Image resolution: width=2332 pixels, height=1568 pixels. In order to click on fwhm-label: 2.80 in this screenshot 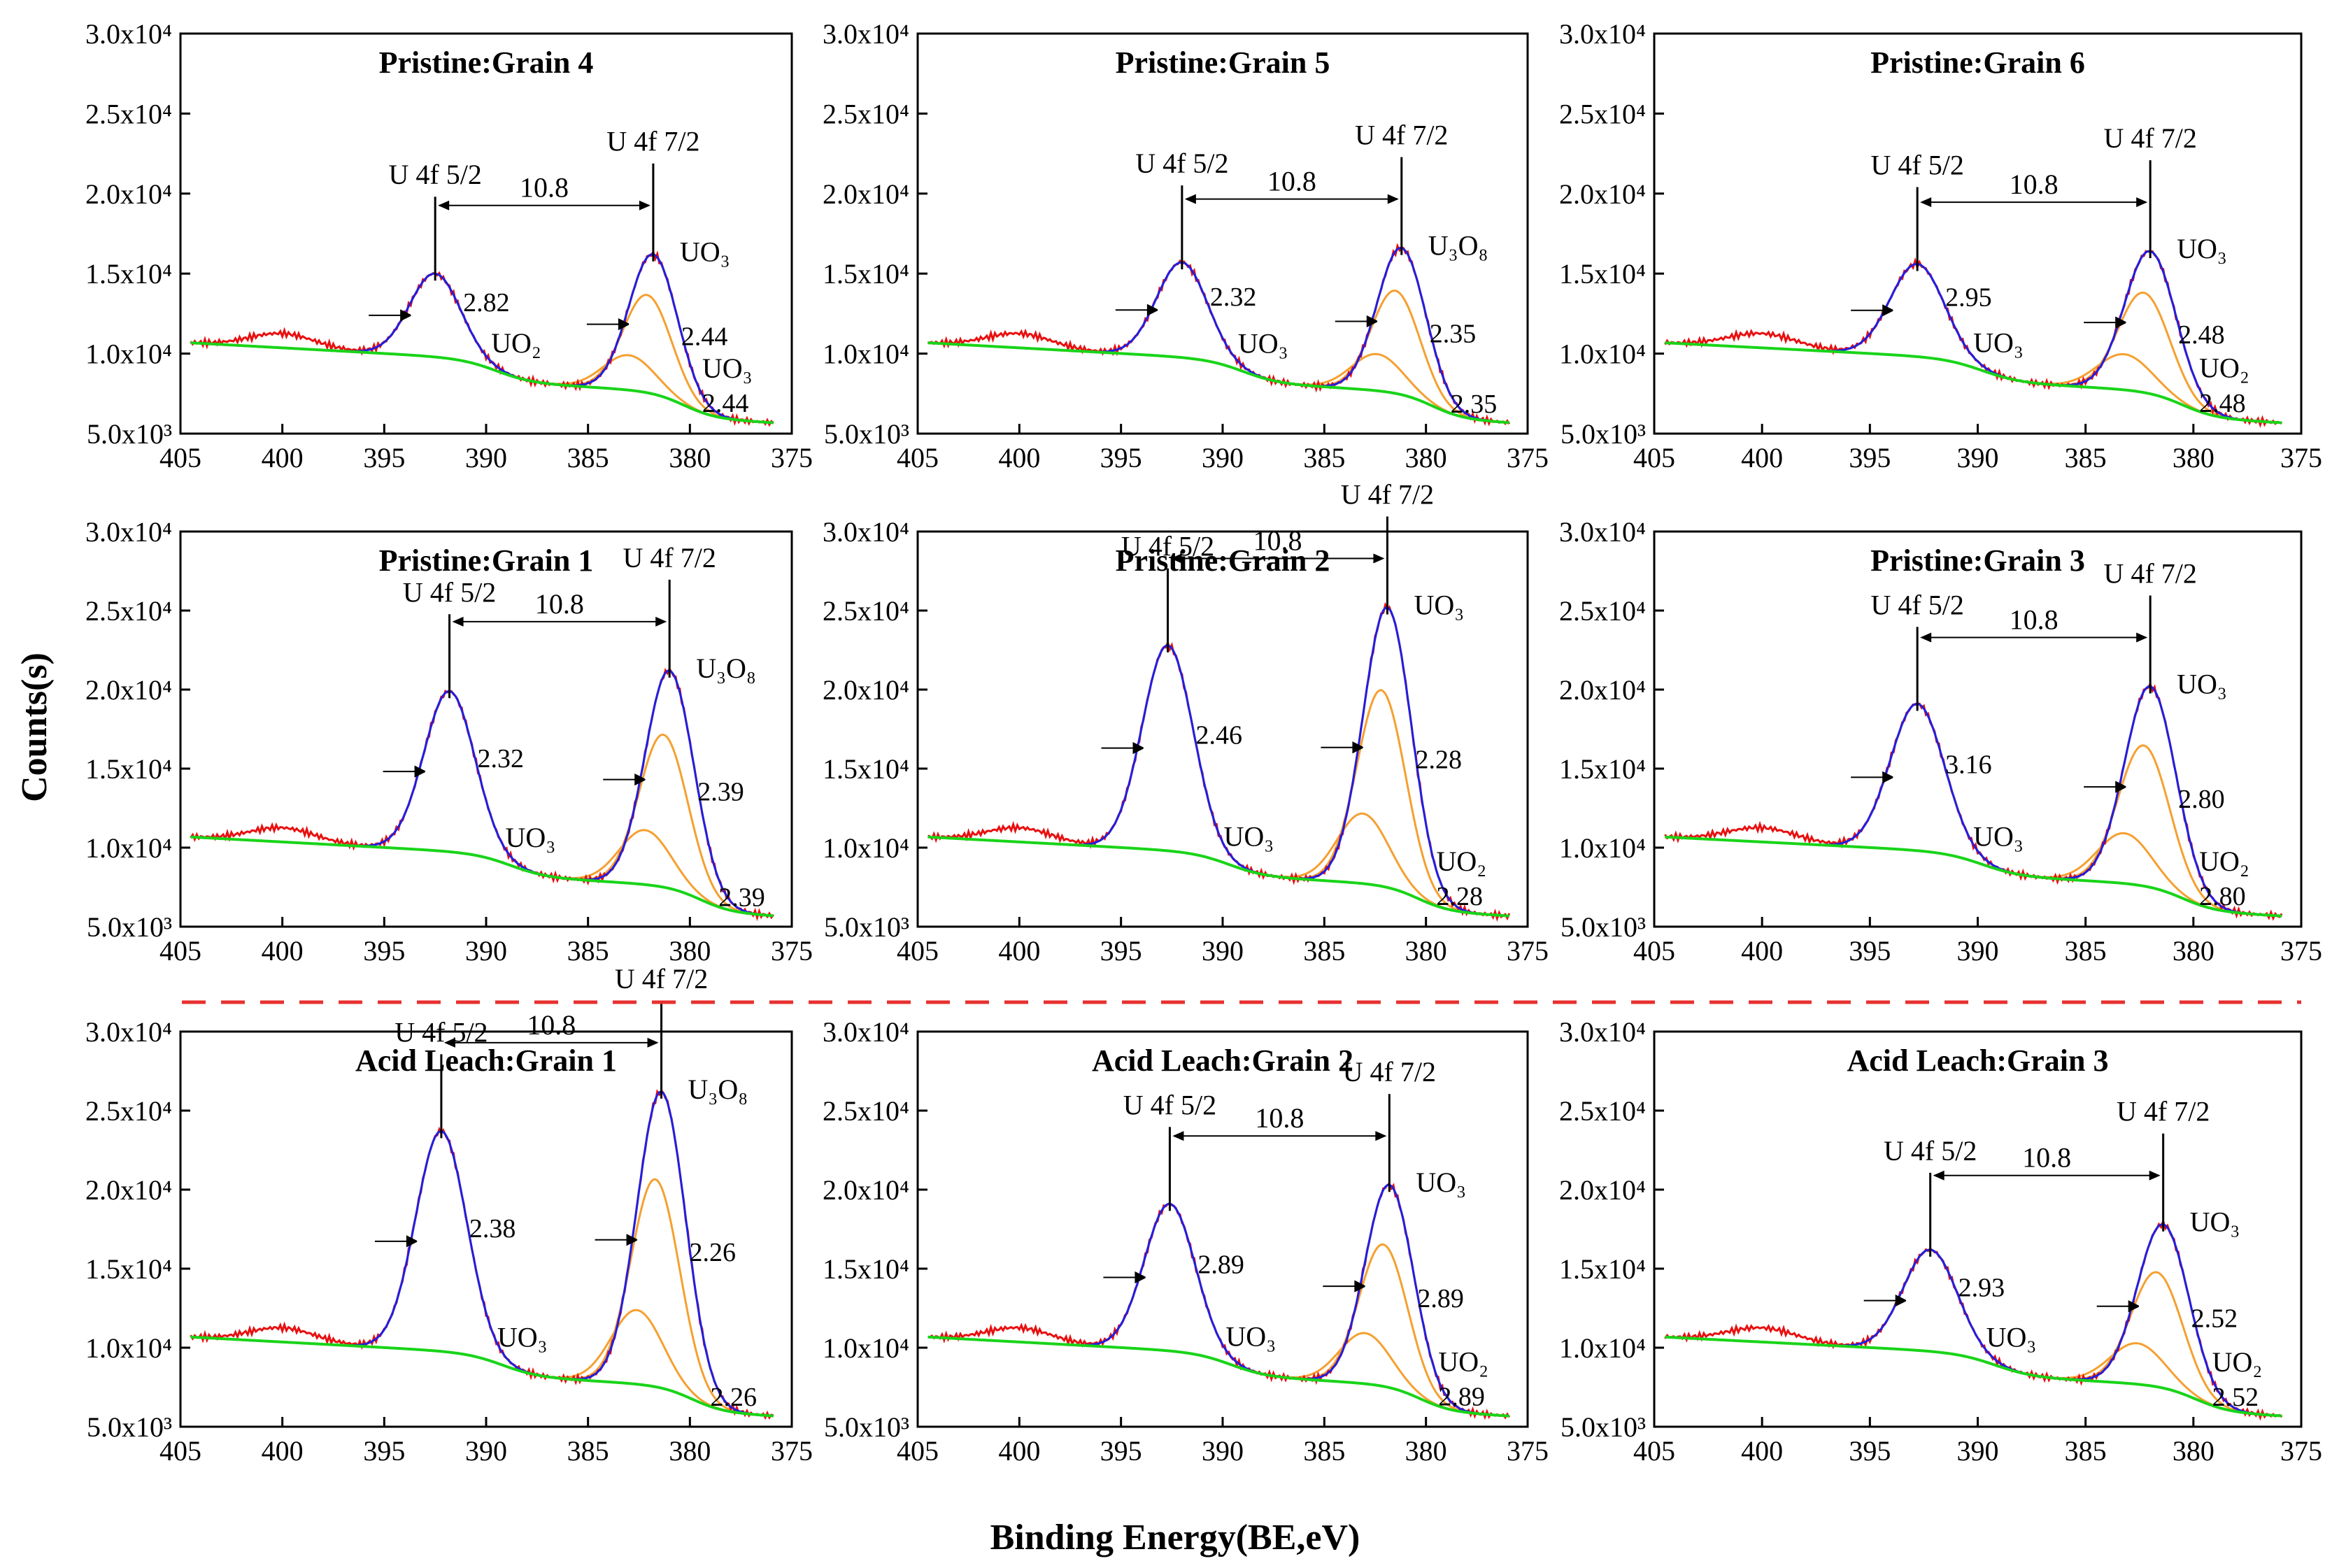, I will do `click(2201, 799)`.